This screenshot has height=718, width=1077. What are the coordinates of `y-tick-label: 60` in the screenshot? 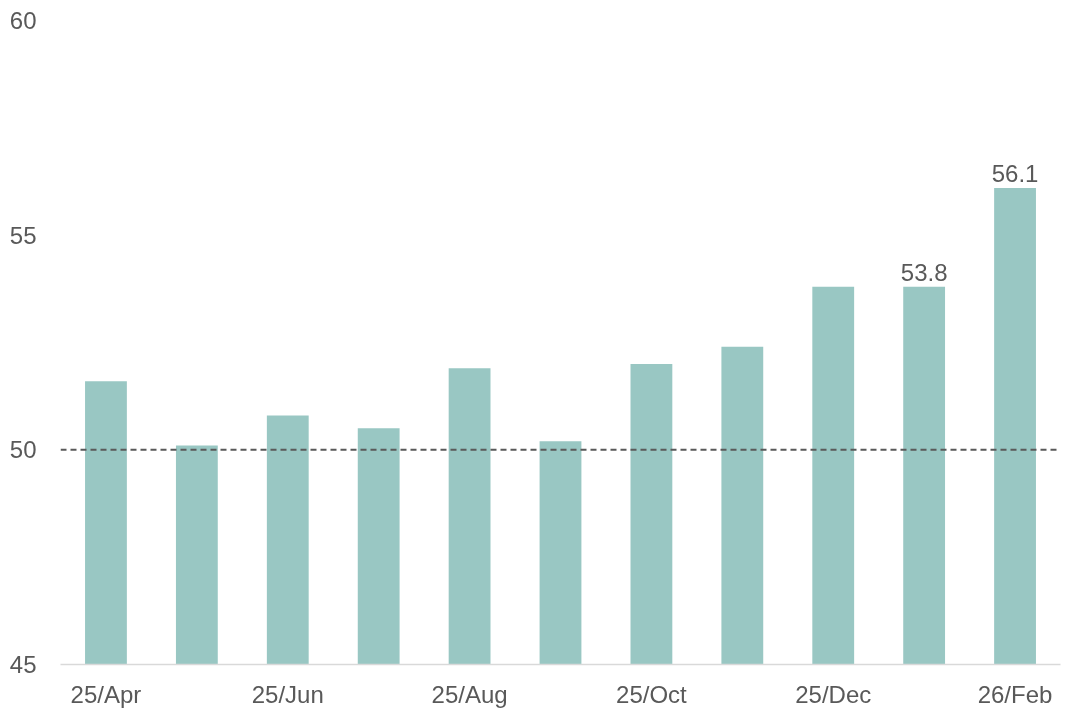 It's located at (23, 20).